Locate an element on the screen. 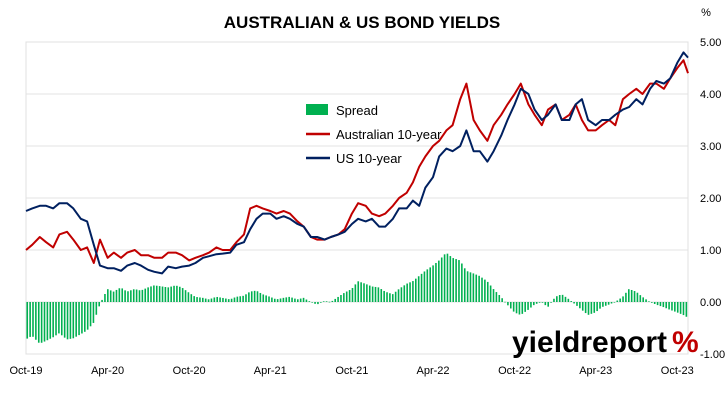  legend-swatch is located at coordinates (317, 109).